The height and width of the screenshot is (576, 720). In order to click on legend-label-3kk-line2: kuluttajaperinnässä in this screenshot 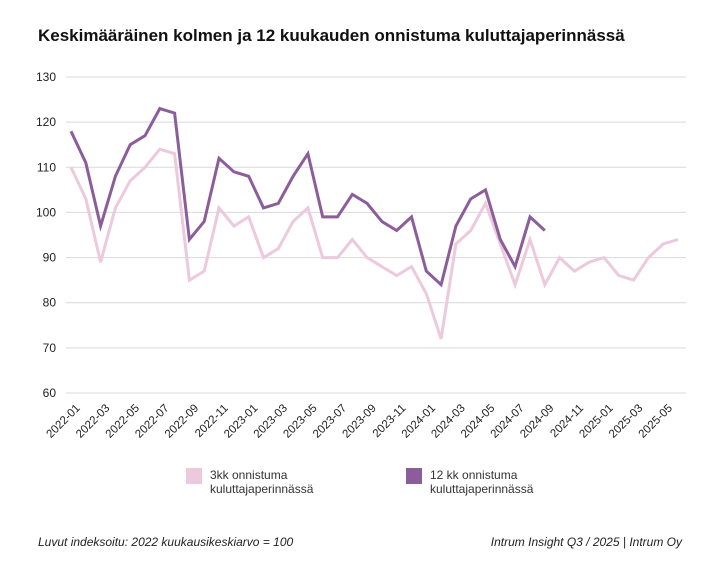, I will do `click(262, 489)`.